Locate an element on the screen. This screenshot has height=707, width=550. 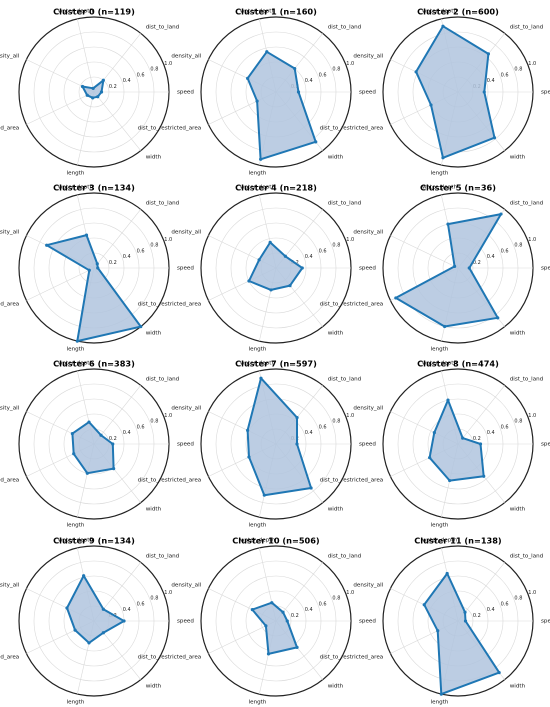
chart-title: Cluster 4 (n=218) is located at coordinates (276, 188).